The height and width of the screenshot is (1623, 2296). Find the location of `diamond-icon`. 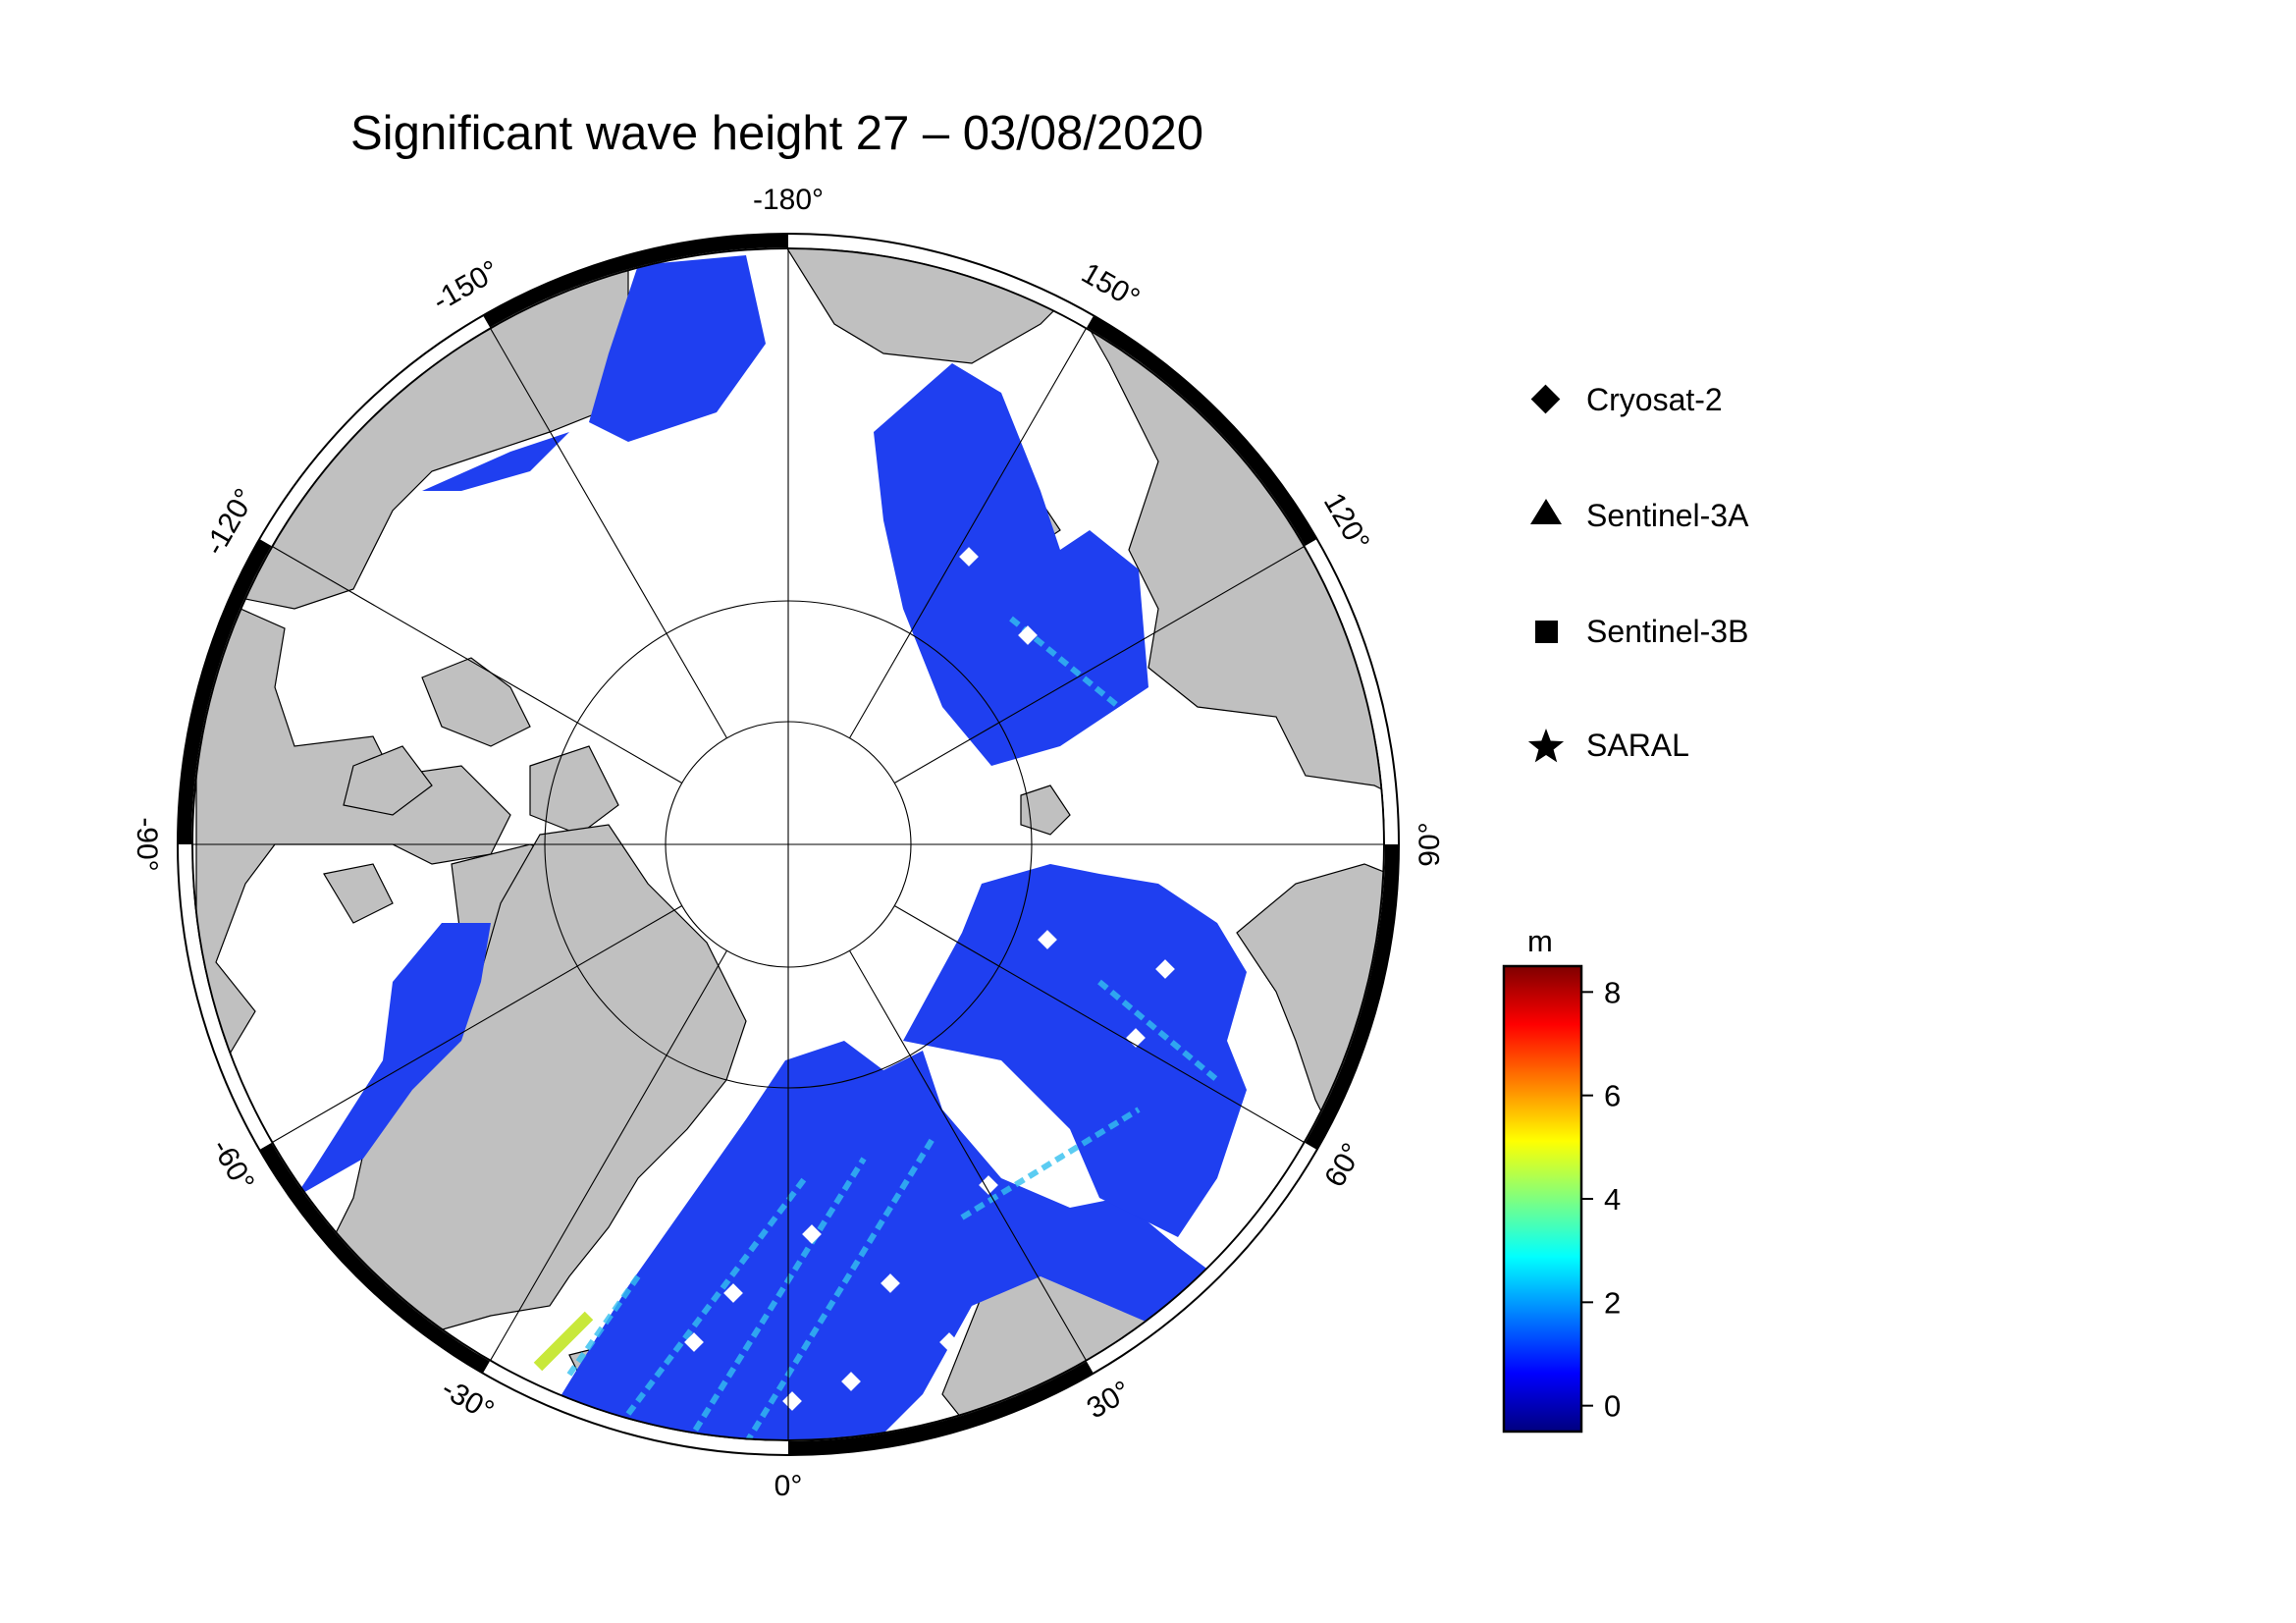

diamond-icon is located at coordinates (1546, 399).